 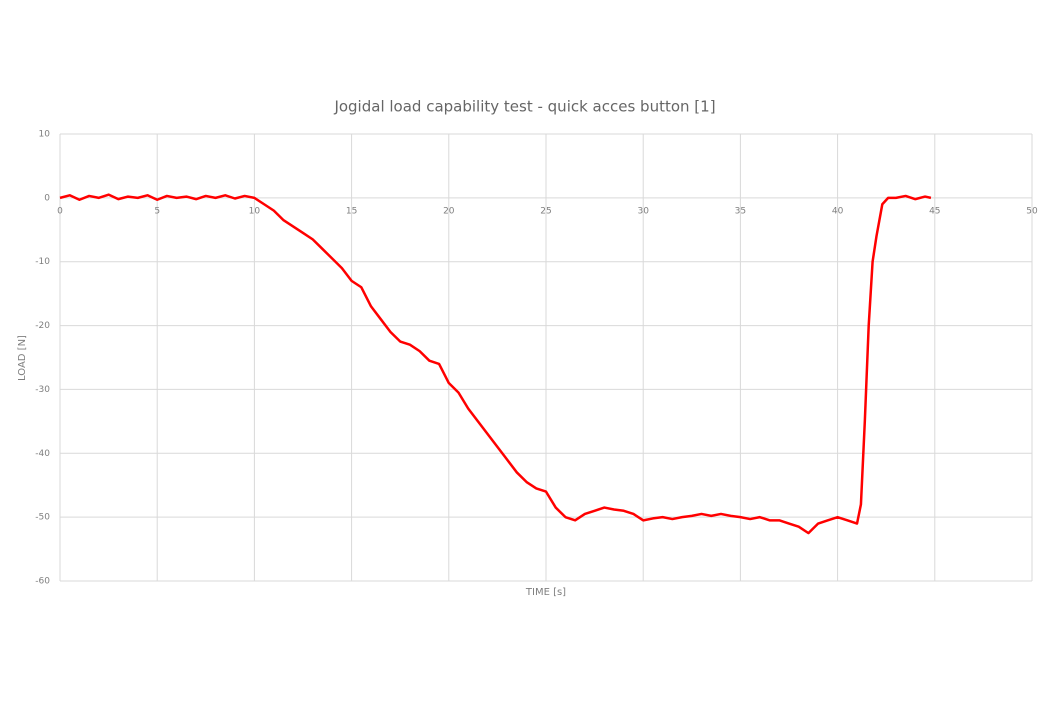 What do you see at coordinates (449, 211) in the screenshot?
I see `x-tick-label: 20` at bounding box center [449, 211].